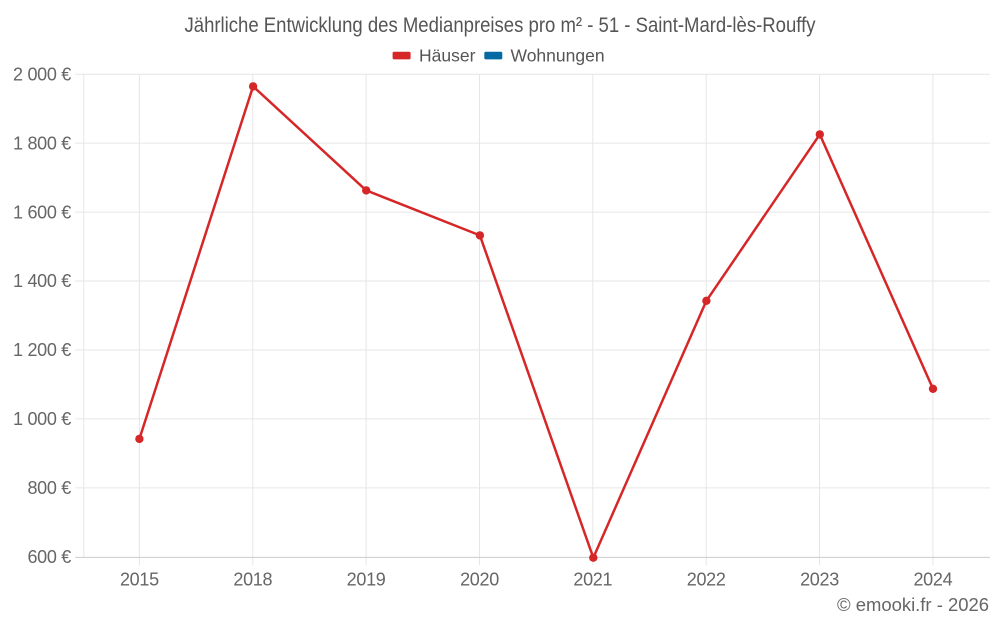 The image size is (1000, 625). Describe the element at coordinates (447, 56) in the screenshot. I see `svg-text: Häuser` at that location.